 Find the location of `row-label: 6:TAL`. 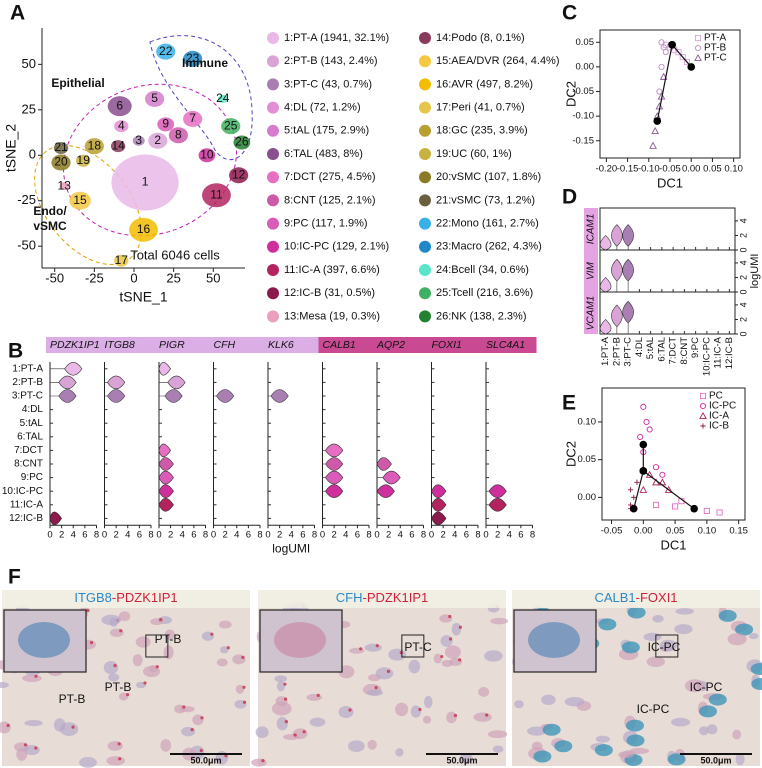

row-label: 6:TAL is located at coordinates (30, 436).